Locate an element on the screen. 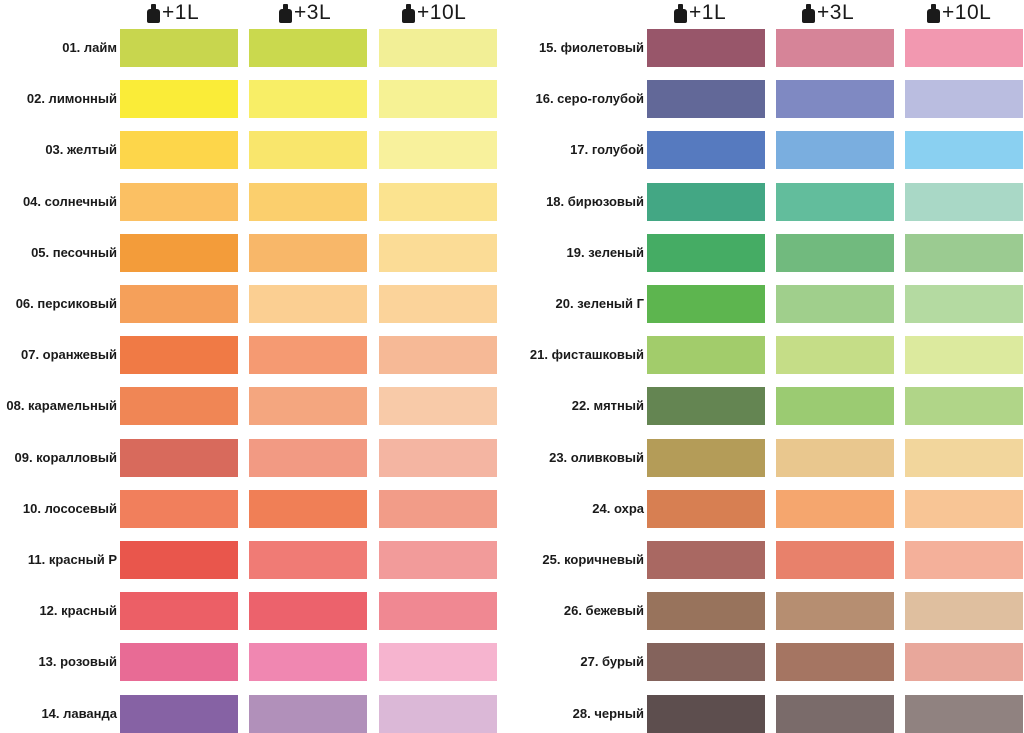 The width and height of the screenshot is (1024, 733). color-row: 14. лаванда is located at coordinates (250, 713).